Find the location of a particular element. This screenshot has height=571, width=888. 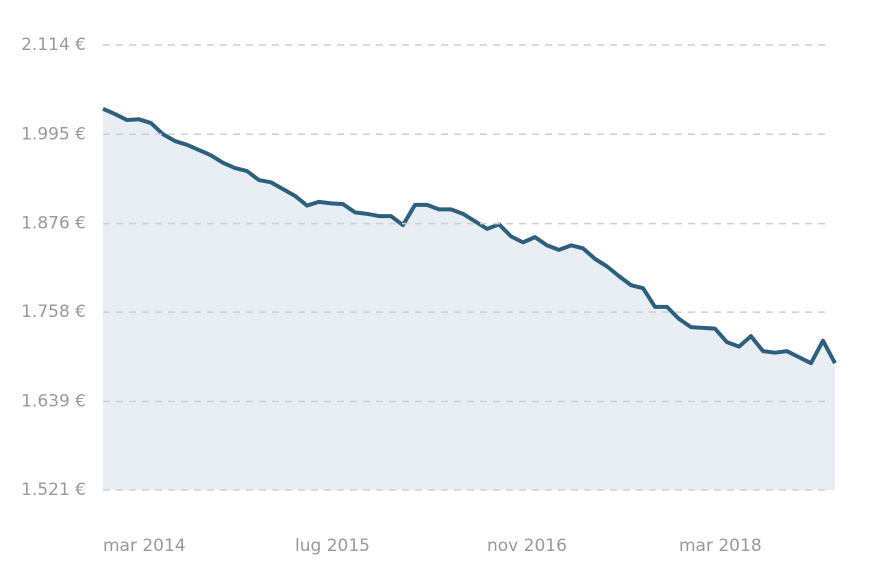

y-tick-label: 1.995 € is located at coordinates (53, 134).